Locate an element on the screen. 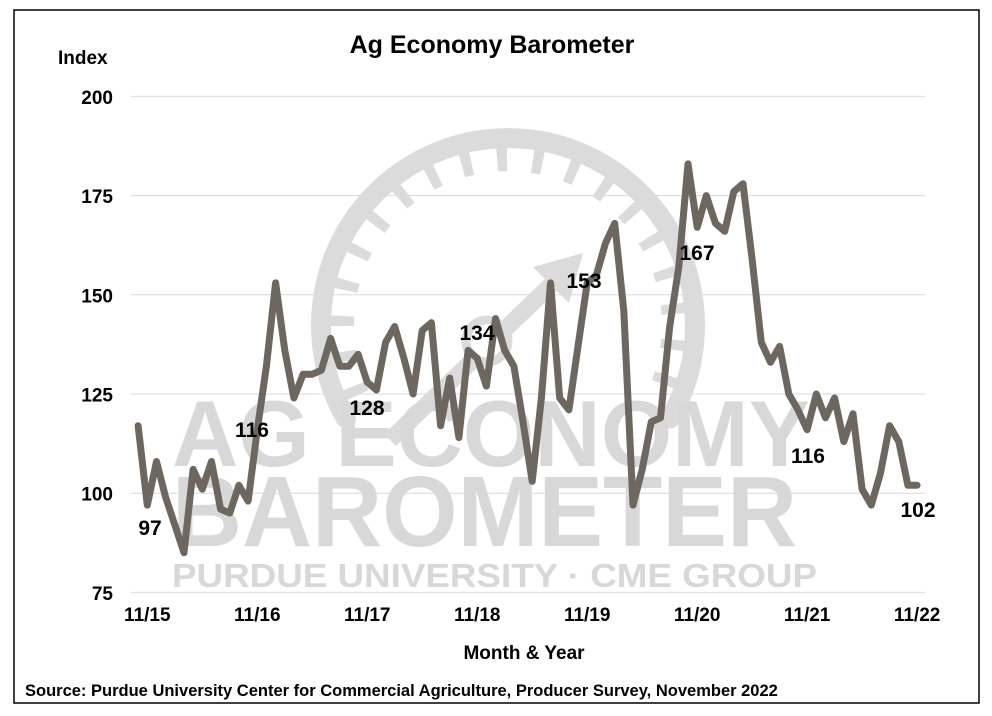  x-tick-label-11-19: 11/19 is located at coordinates (587, 615).